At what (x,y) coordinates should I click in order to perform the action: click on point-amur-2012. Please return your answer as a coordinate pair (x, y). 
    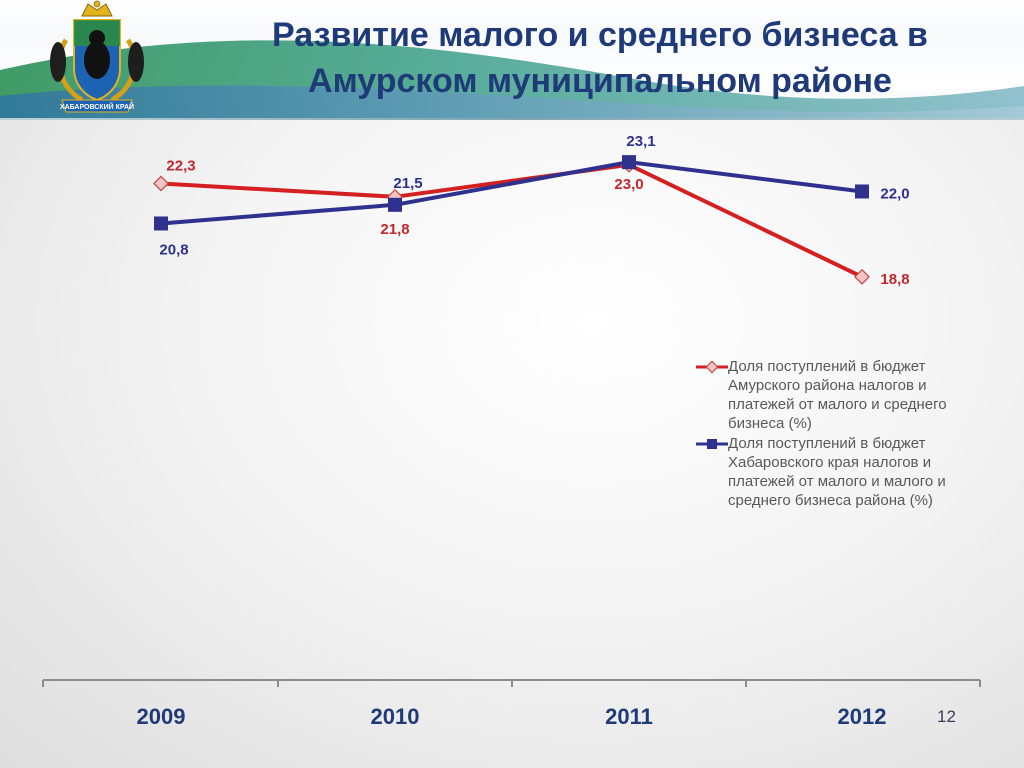
    Looking at the image, I should click on (862, 276).